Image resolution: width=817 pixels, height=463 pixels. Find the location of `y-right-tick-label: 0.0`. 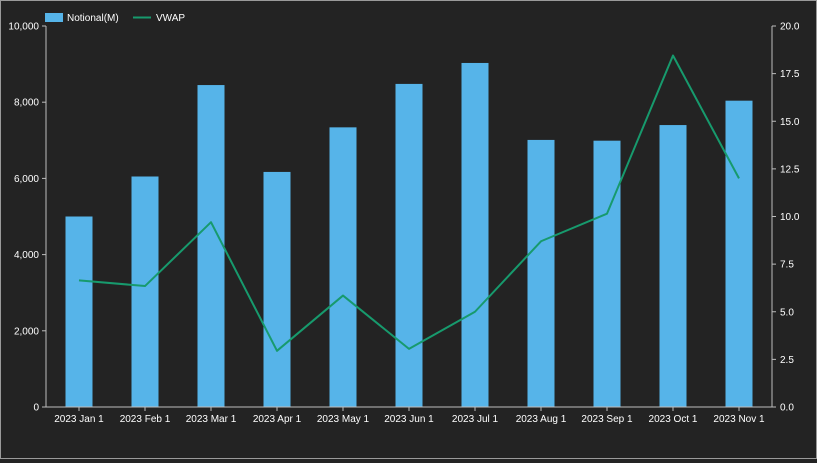

y-right-tick-label: 0.0 is located at coordinates (787, 408).